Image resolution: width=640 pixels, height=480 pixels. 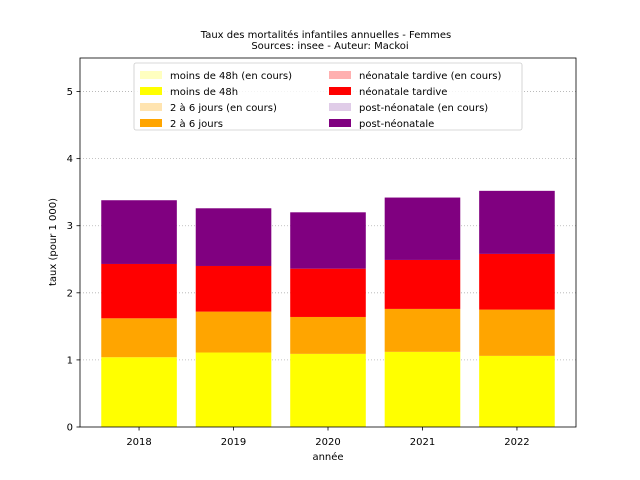 What do you see at coordinates (231, 76) in the screenshot?
I see `legend-label: moins de 48h (en cours)` at bounding box center [231, 76].